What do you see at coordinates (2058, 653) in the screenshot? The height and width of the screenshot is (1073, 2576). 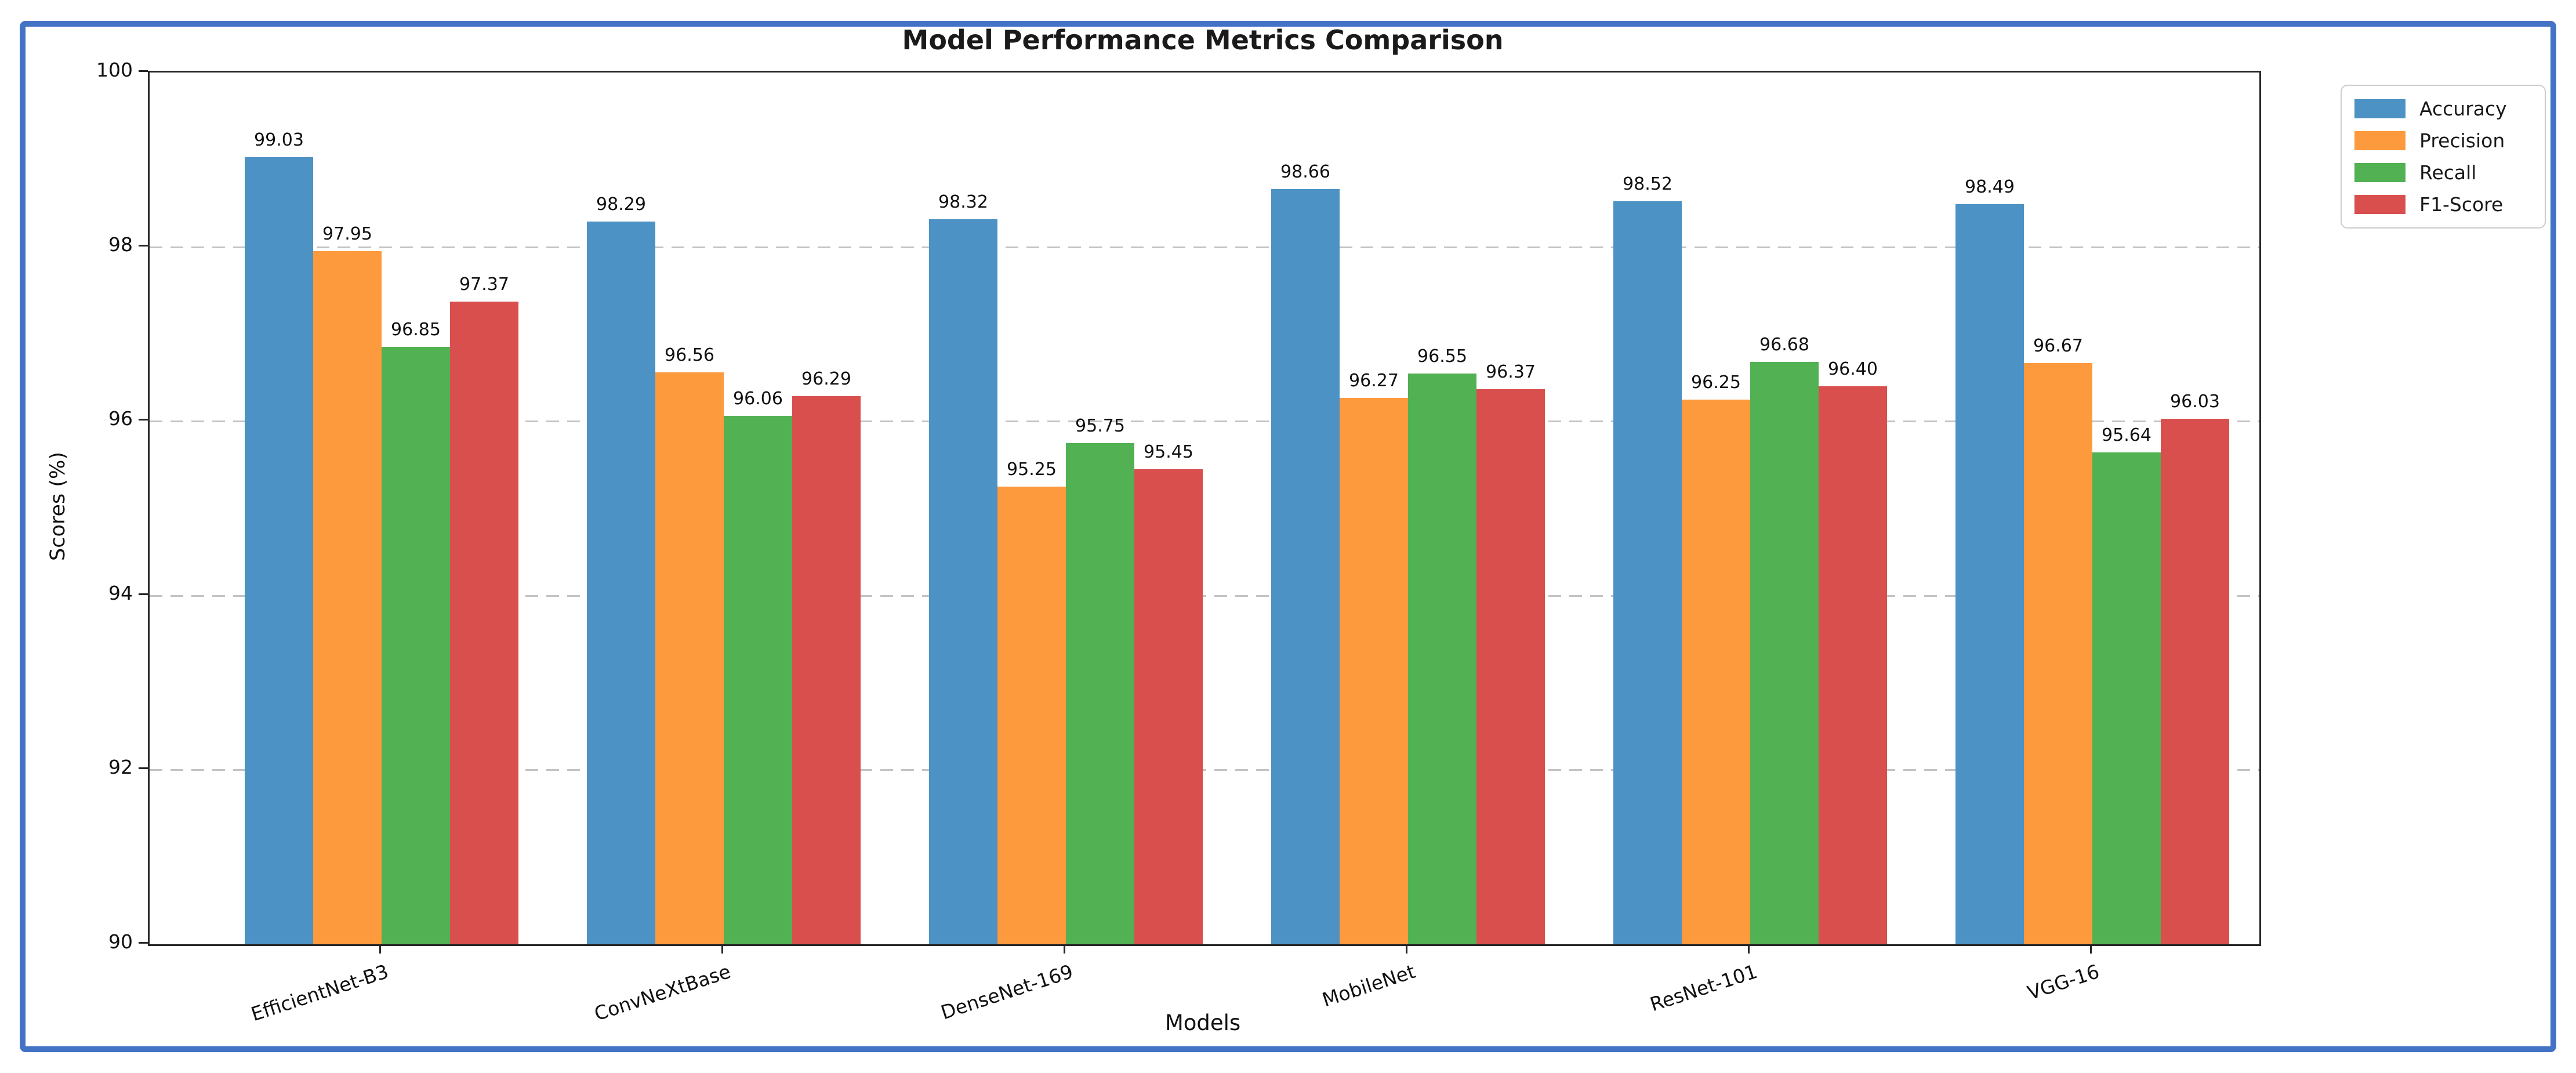 I see `bar-VGG-16-Precision` at bounding box center [2058, 653].